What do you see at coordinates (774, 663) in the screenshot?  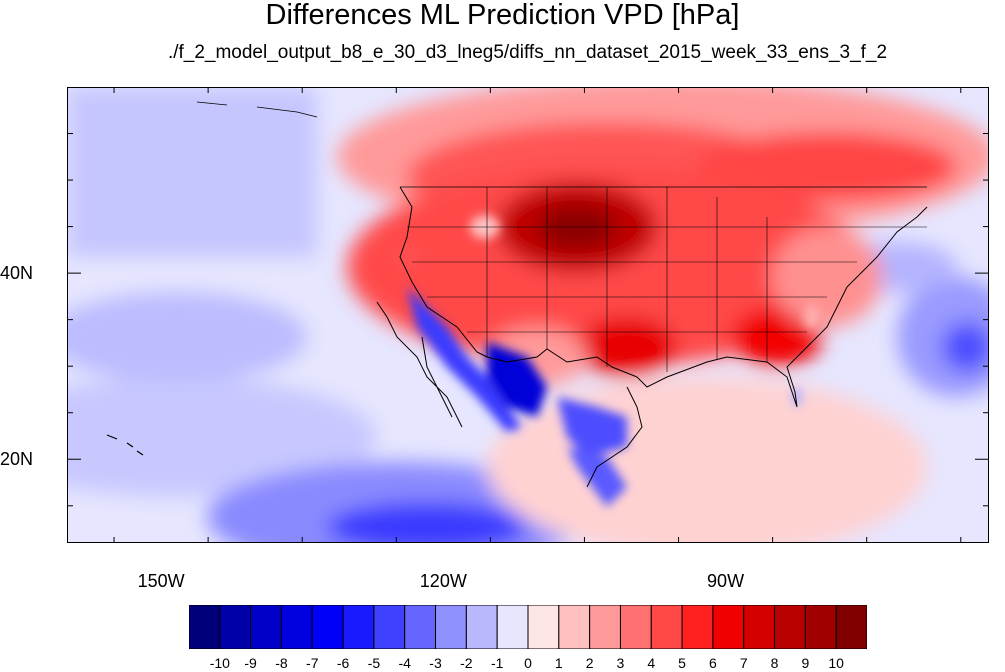 I see `colorbar-tick-label: 8` at bounding box center [774, 663].